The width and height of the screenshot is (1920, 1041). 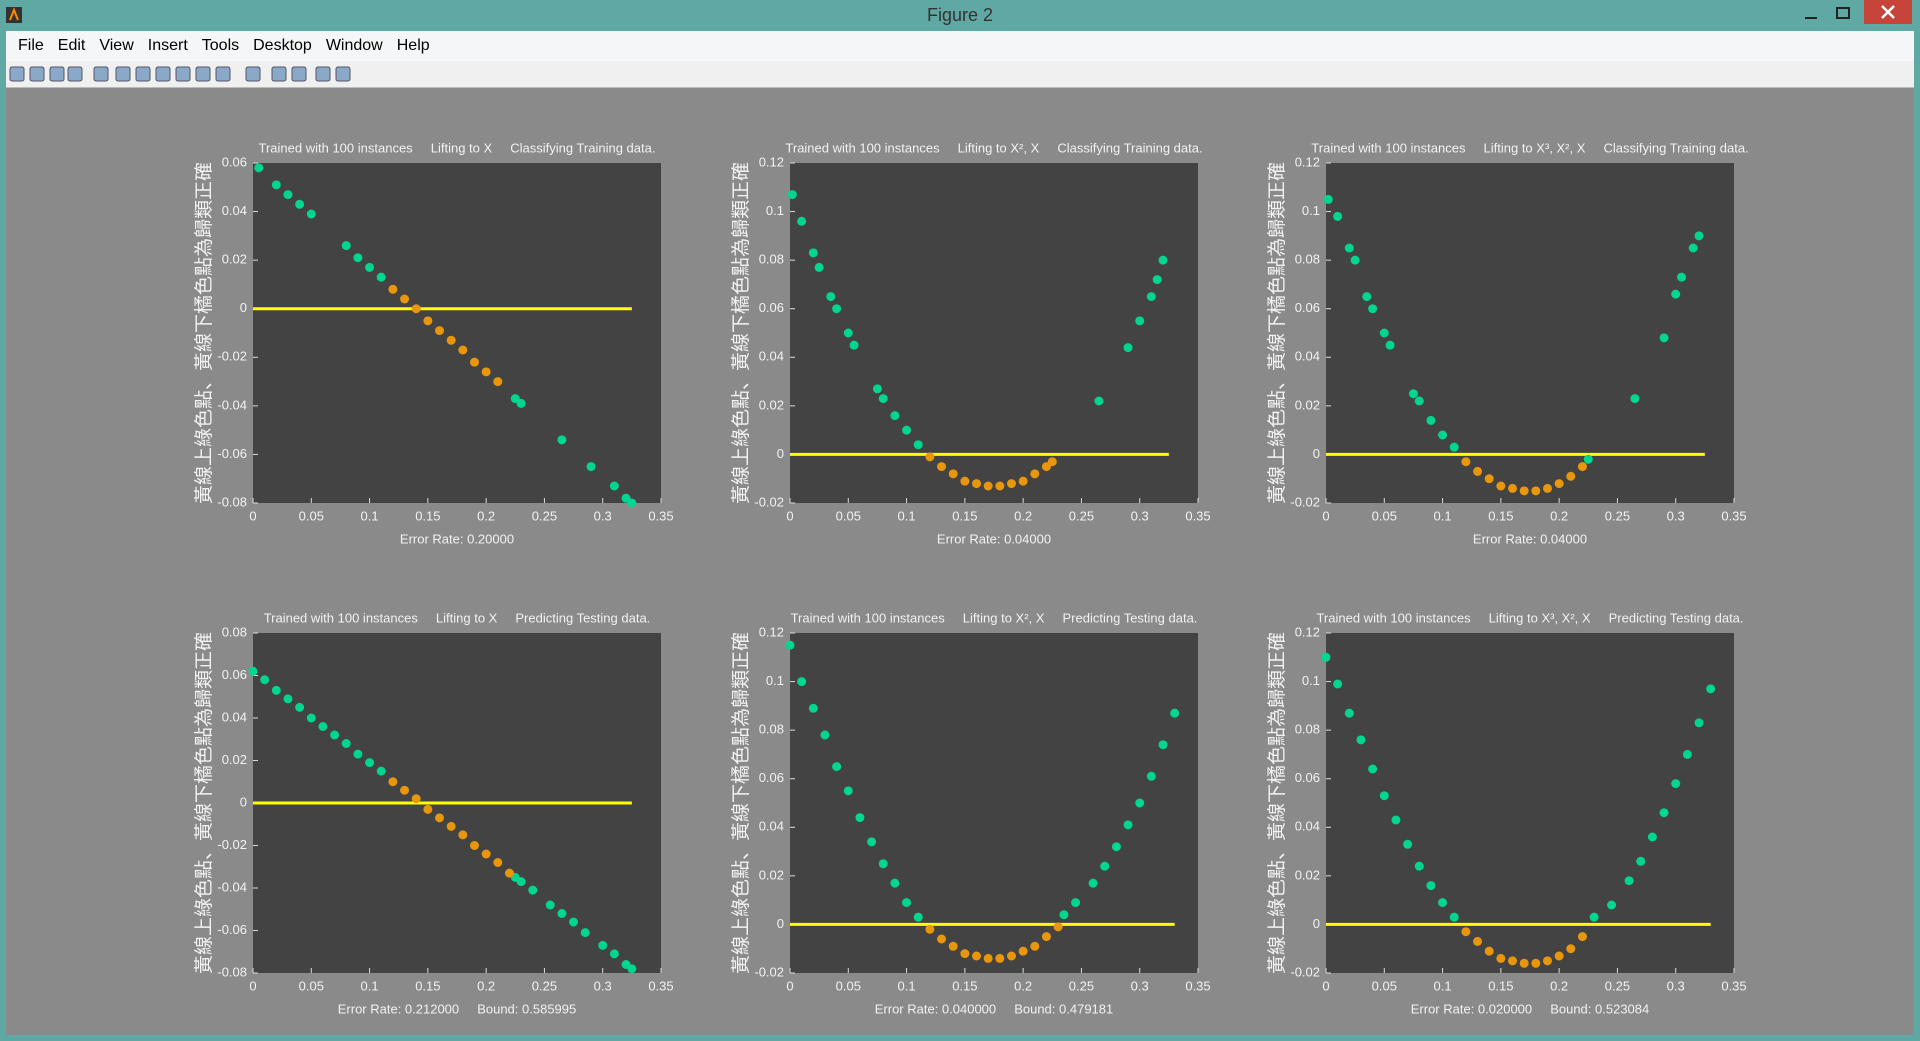 I want to click on menu-item: Window, so click(x=354, y=45).